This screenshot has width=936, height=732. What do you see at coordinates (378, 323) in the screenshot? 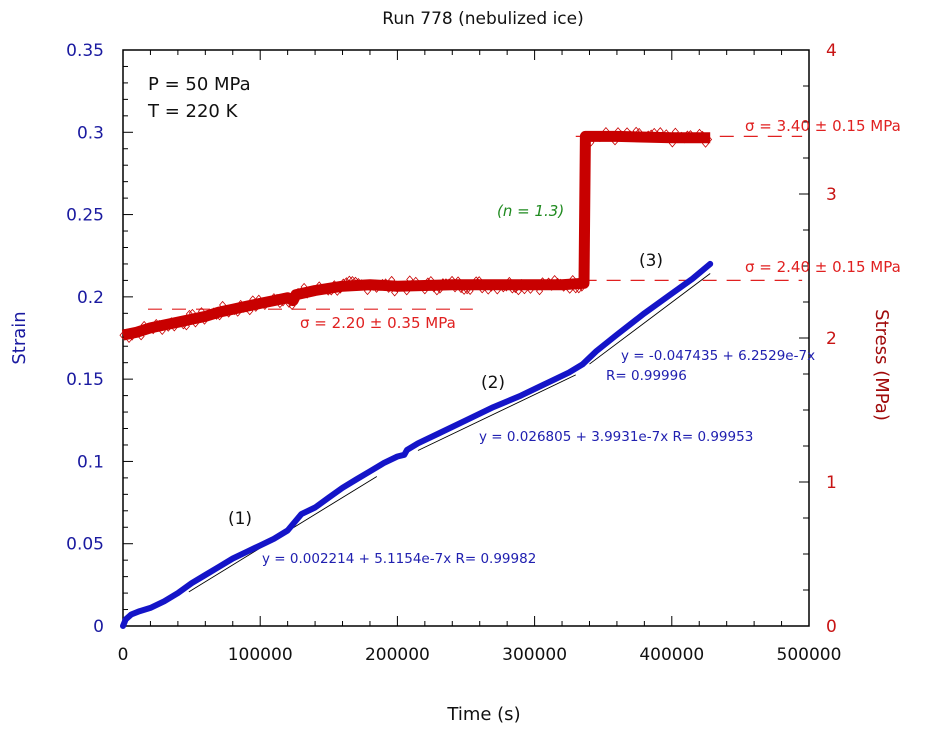
I see `stress-level-1-label: σ = 2.20 ± 0.35 MPa` at bounding box center [378, 323].